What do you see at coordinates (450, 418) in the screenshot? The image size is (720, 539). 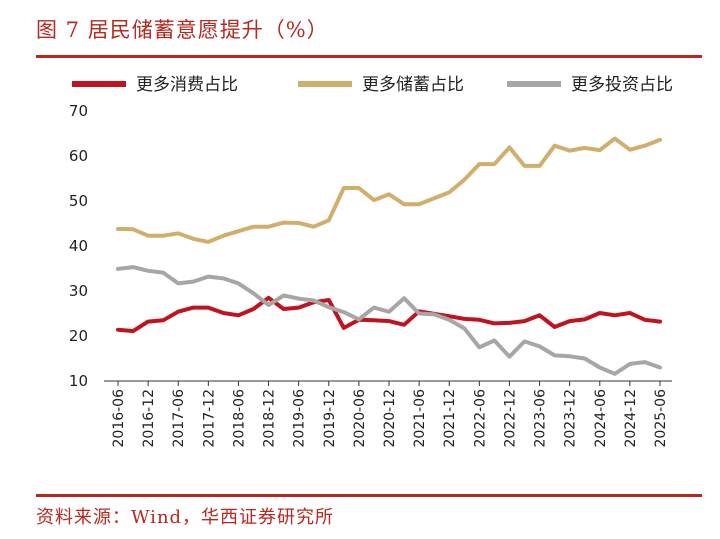 I see `x-tick-label: 2021-12` at bounding box center [450, 418].